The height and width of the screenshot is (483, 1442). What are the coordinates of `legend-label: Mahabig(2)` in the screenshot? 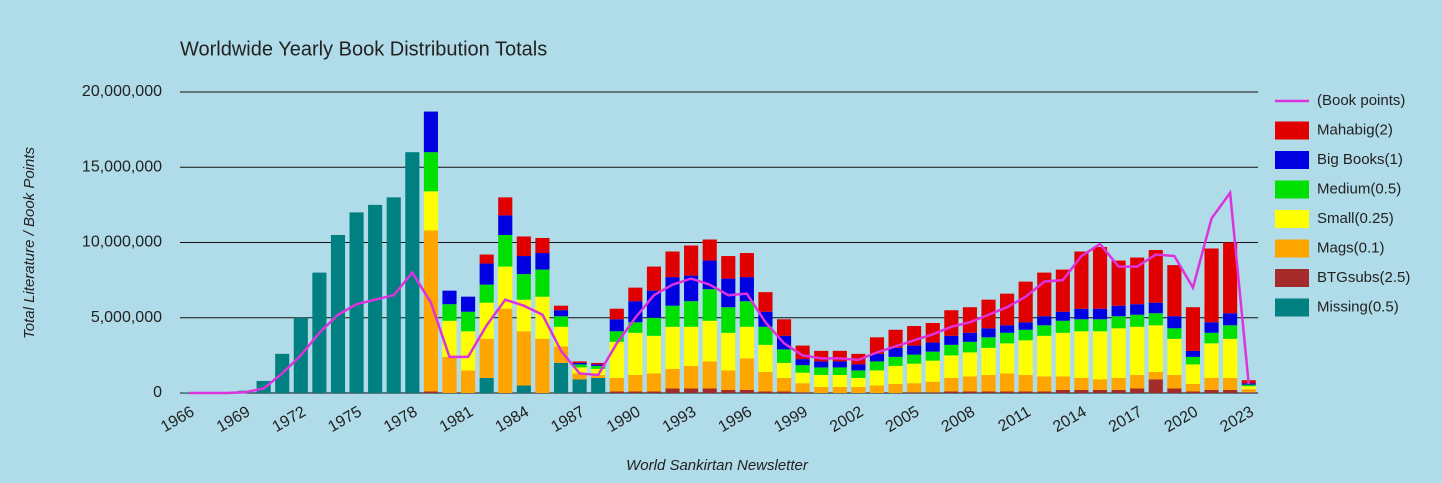 It's located at (1355, 129).